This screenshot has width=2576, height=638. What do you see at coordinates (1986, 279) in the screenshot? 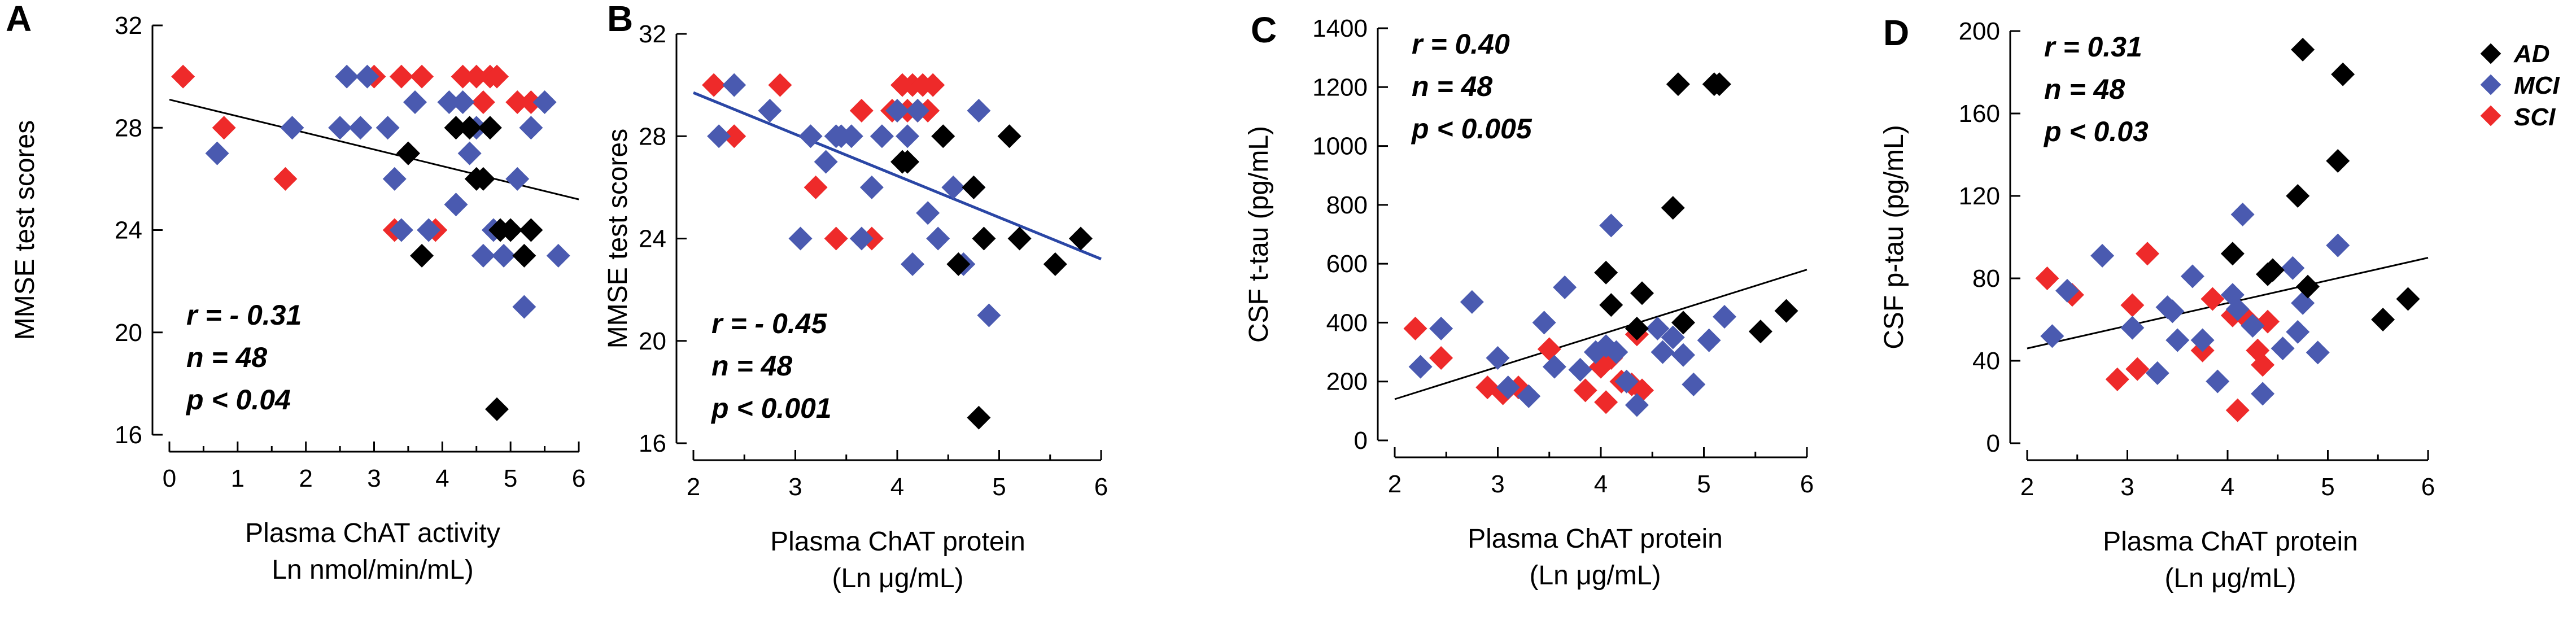
I see `y-tick-label: 80` at bounding box center [1986, 279].